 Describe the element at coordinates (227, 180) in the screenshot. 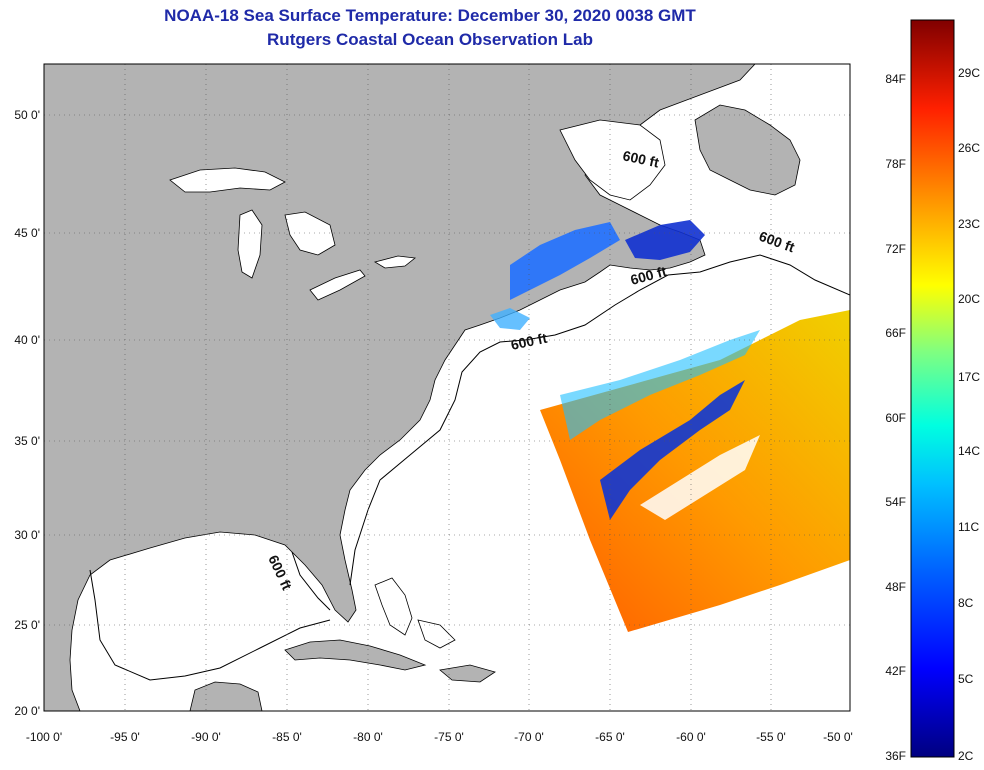

I see `lake-superior` at that location.